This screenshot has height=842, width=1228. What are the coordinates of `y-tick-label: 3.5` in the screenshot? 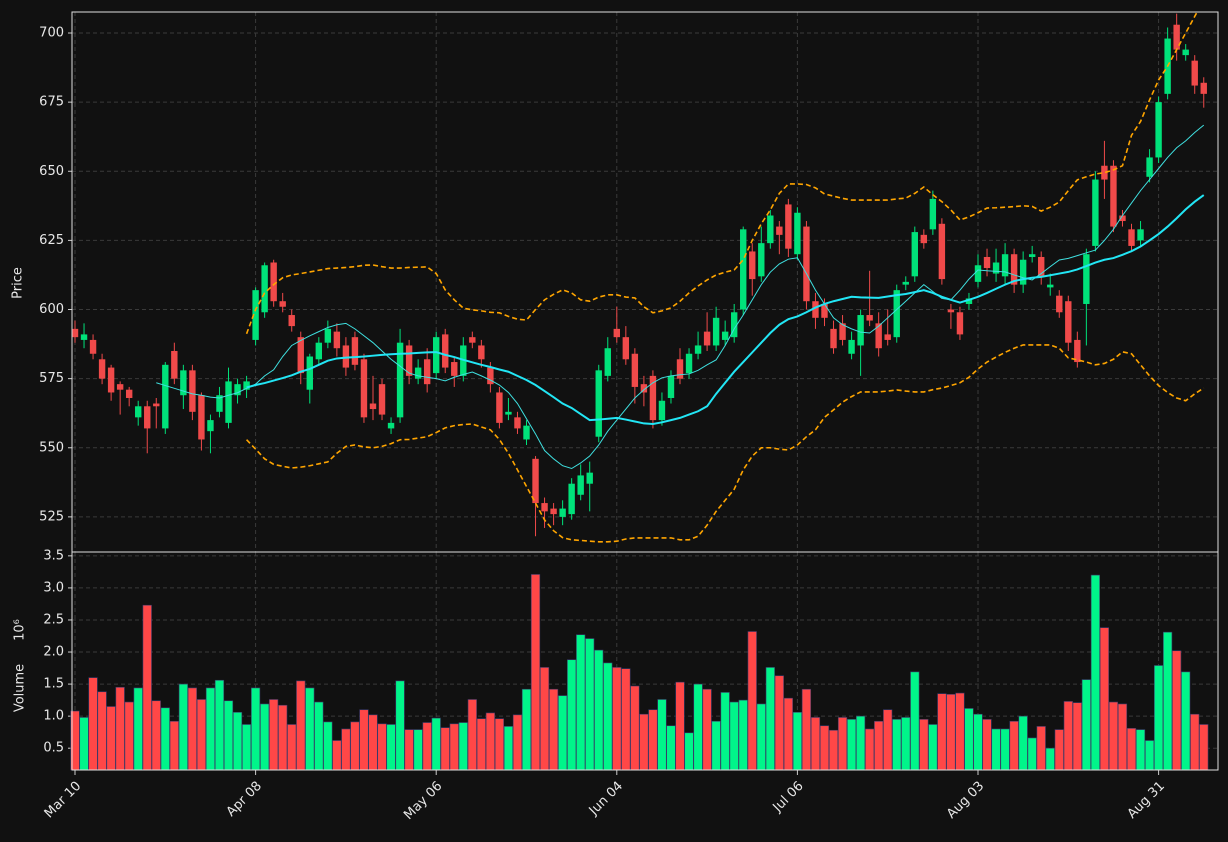 It's located at (53, 555).